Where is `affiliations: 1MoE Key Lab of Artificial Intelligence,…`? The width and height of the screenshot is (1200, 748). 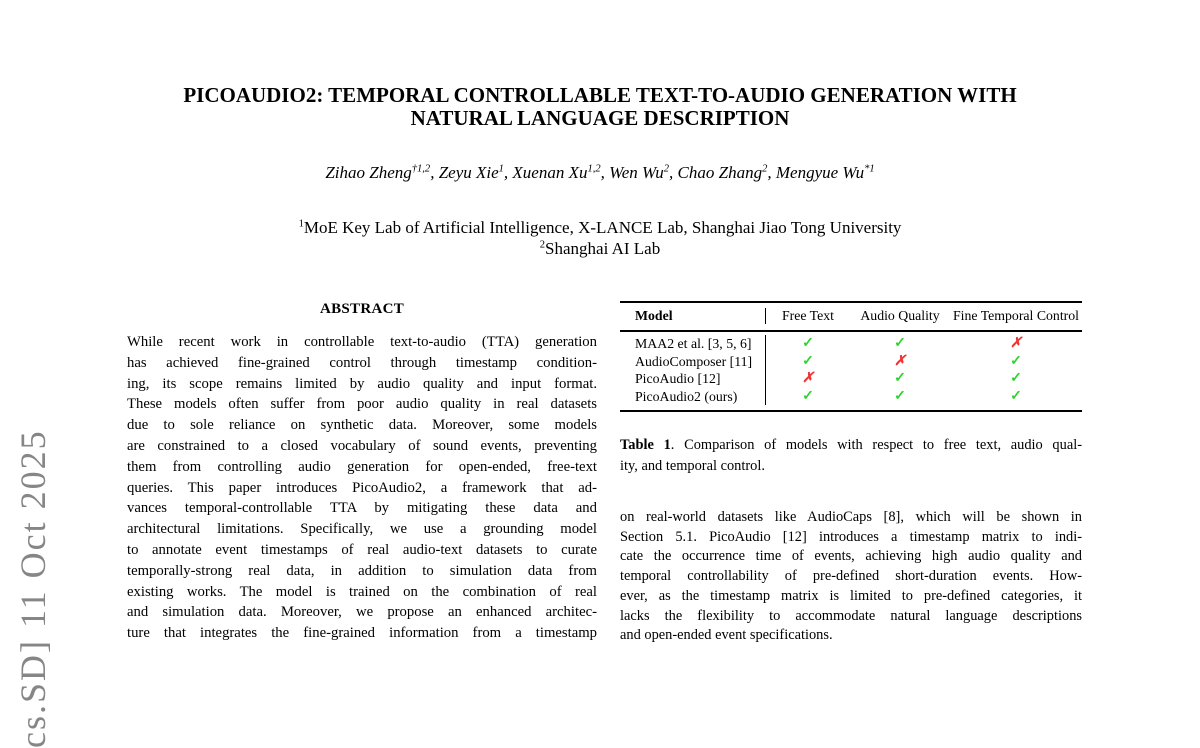
affiliations: 1MoE Key Lab of Artificial Intelligence,… is located at coordinates (600, 238).